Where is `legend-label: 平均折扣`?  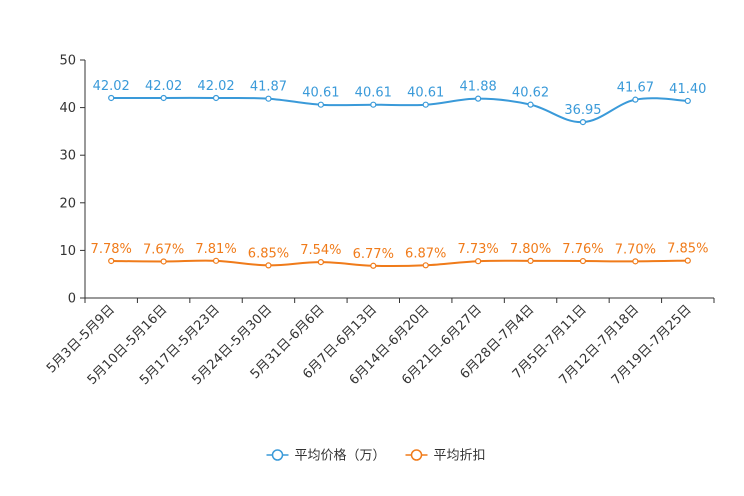 legend-label: 平均折扣 is located at coordinates (460, 456).